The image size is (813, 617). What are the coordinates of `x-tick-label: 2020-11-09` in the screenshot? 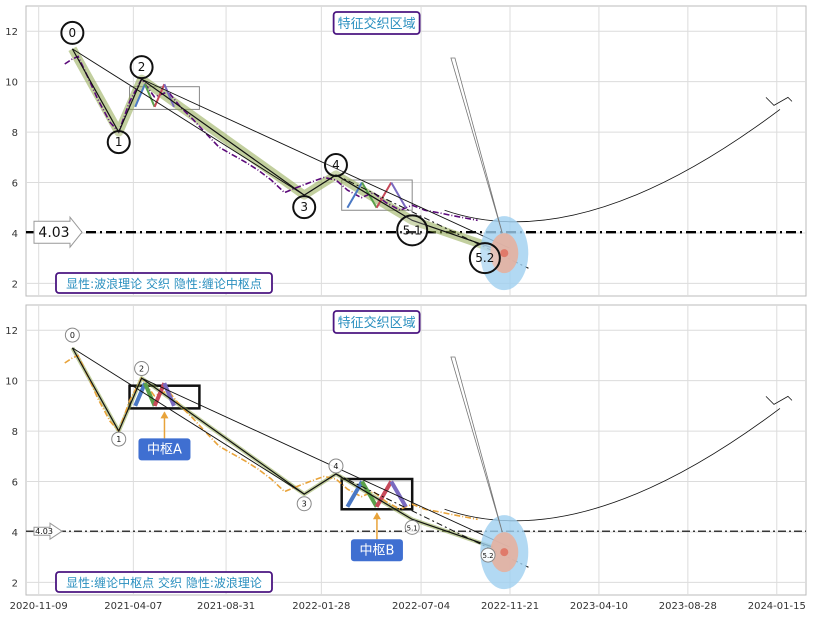 It's located at (39, 606).